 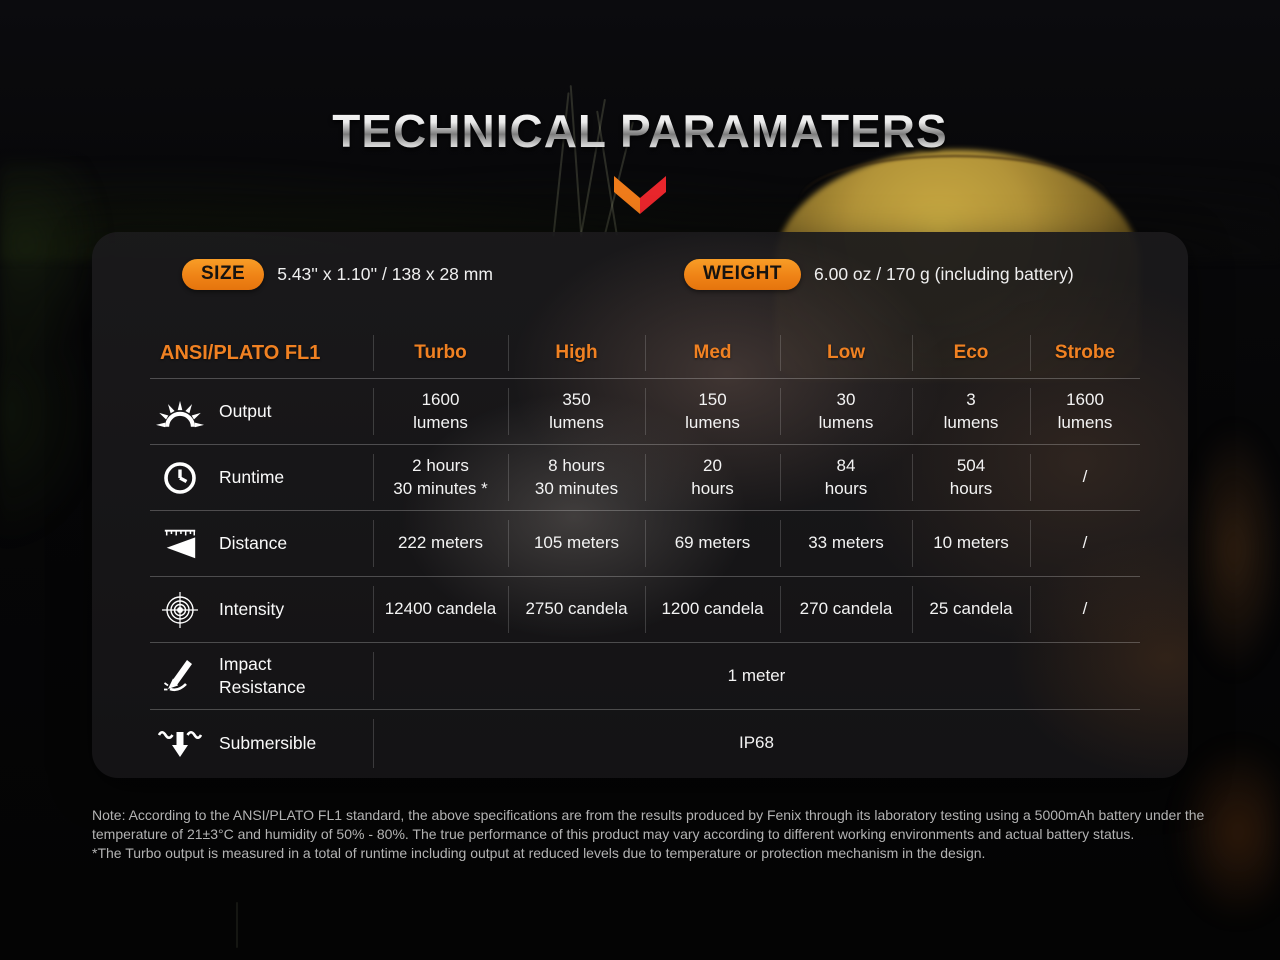 I want to click on value-cell: 10 meters, so click(x=971, y=543).